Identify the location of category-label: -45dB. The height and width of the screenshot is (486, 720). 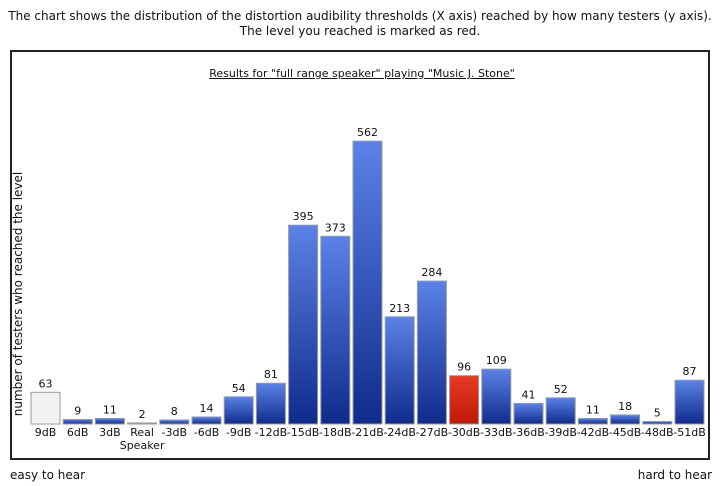
(625, 432).